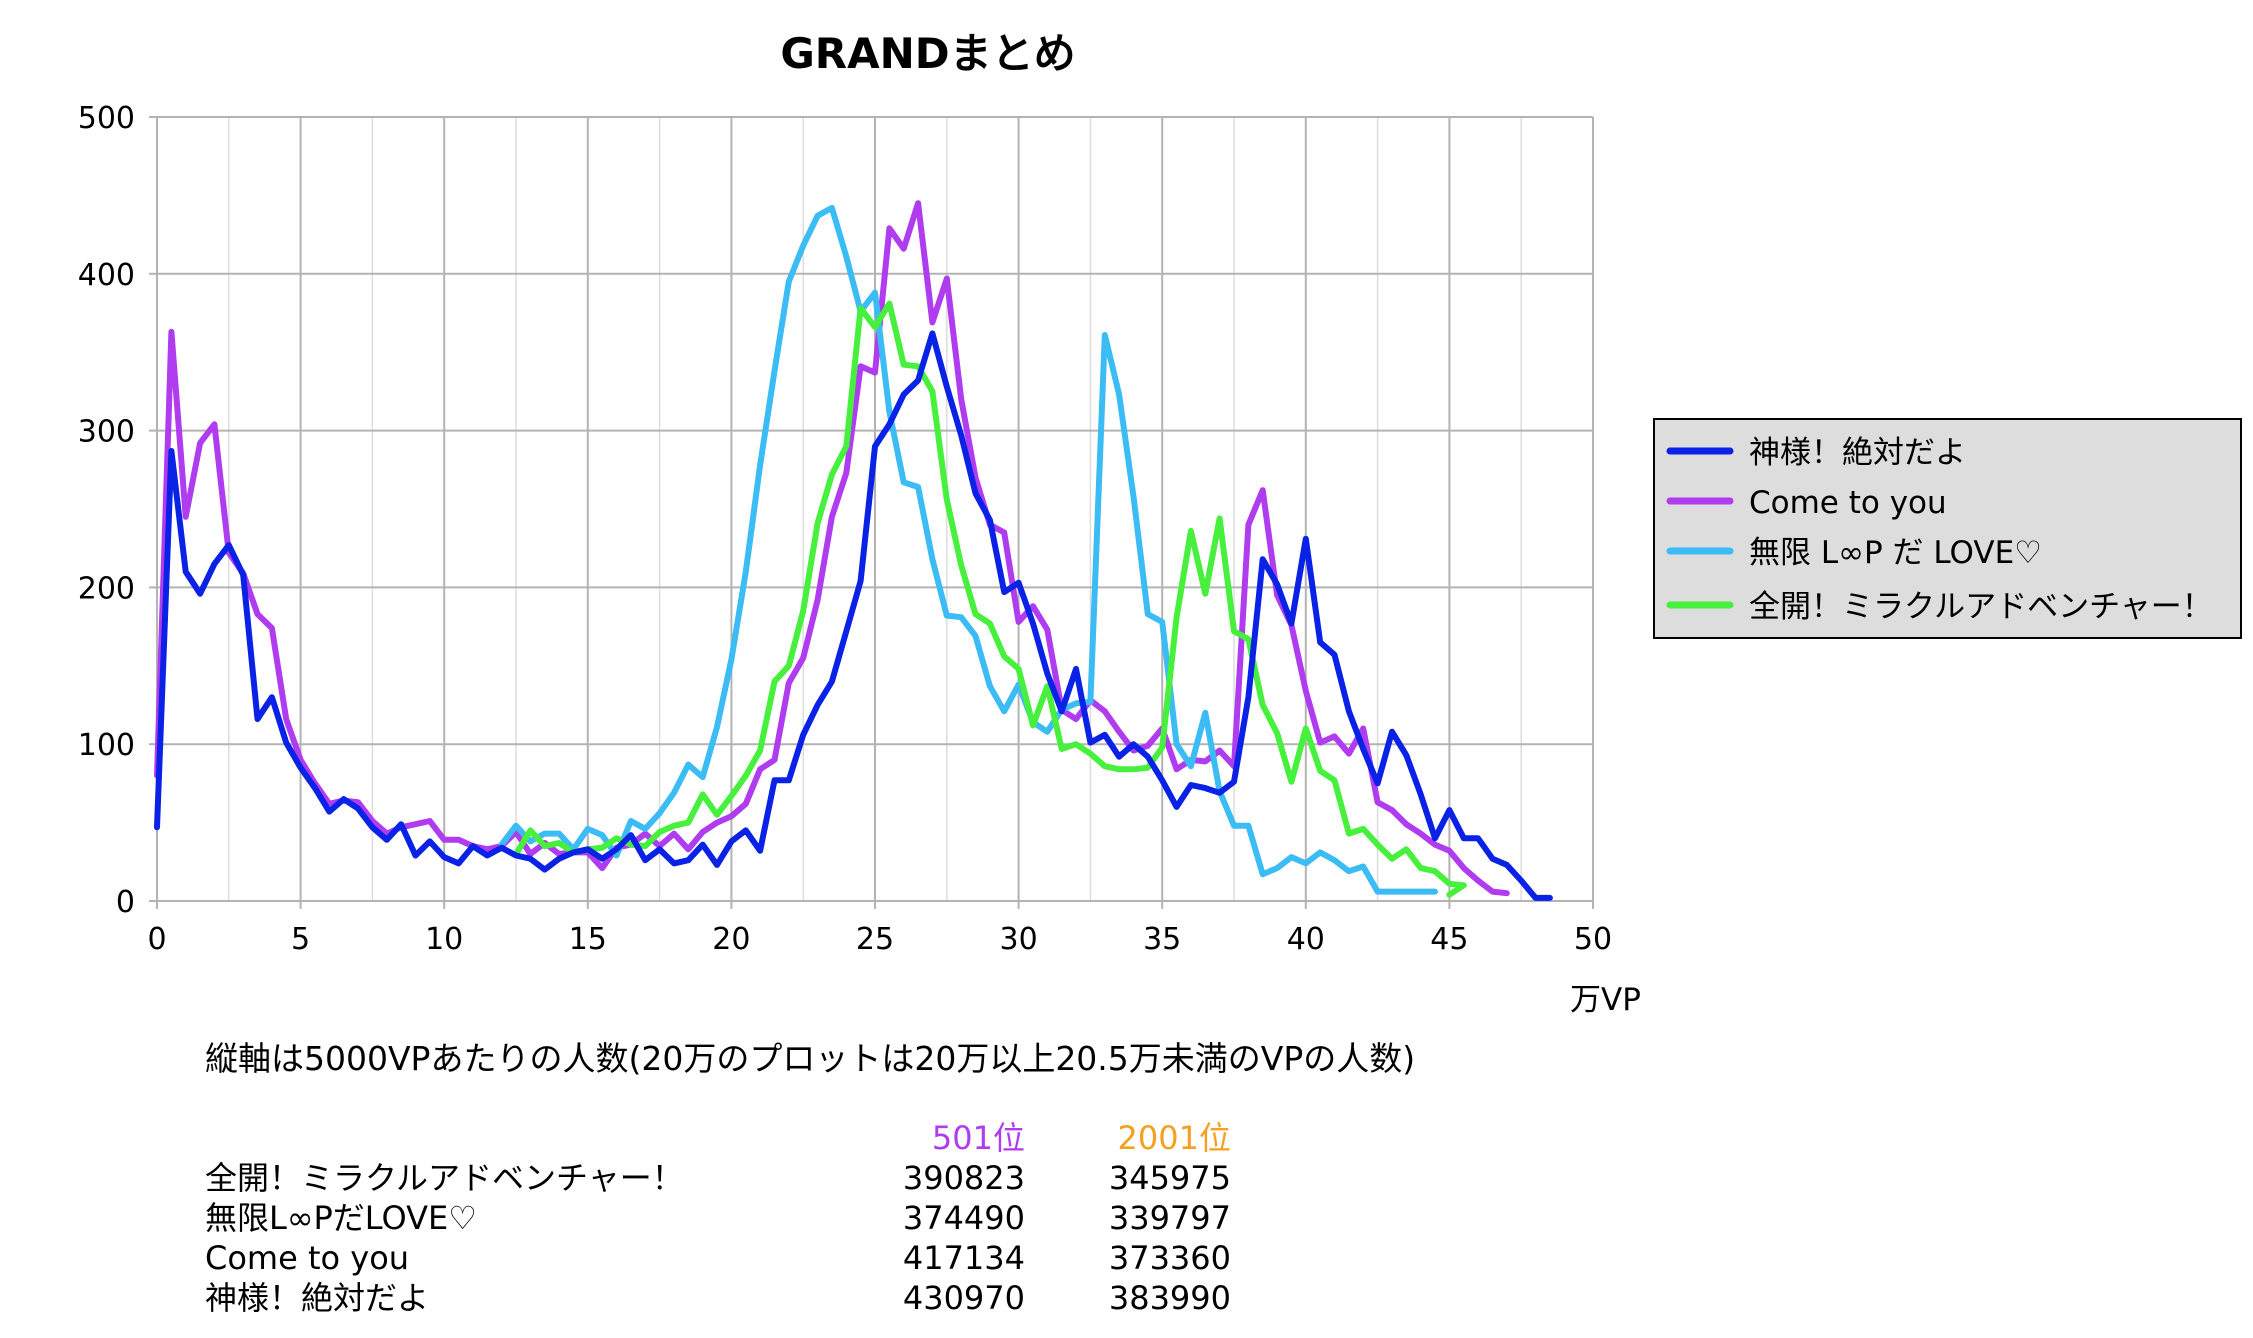 The image size is (2253, 1338). I want to click on x-tick-label: 30, so click(1019, 939).